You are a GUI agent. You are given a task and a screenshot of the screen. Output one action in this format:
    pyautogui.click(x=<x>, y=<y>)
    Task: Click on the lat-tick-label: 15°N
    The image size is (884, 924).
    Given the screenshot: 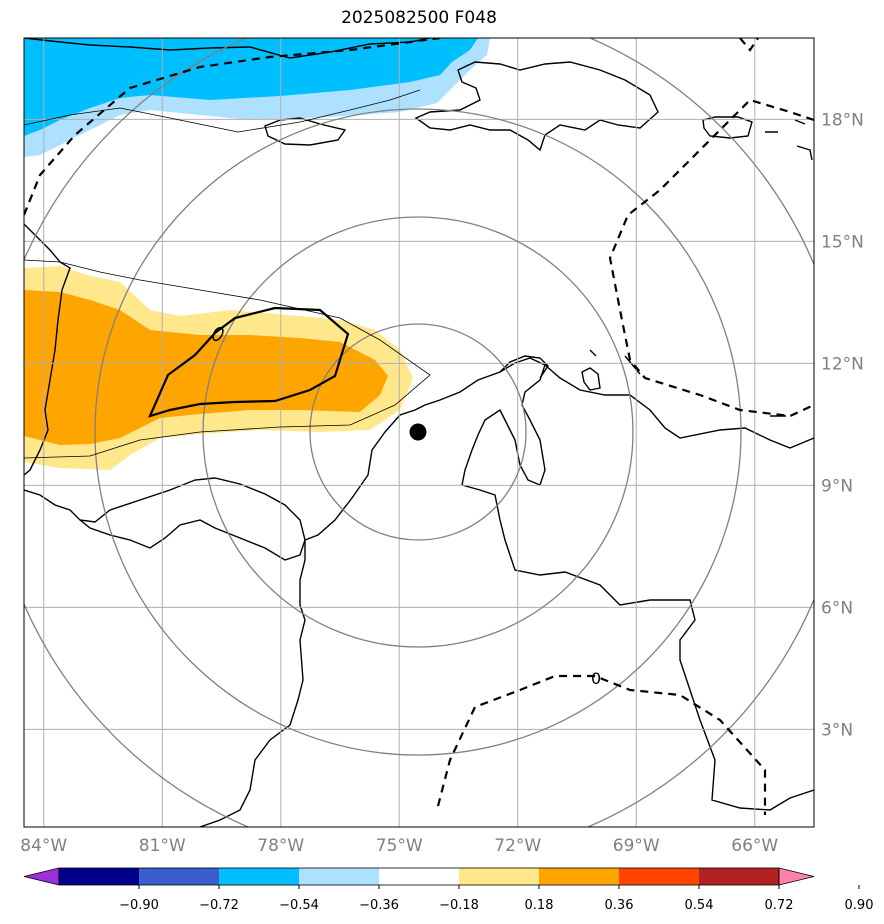 What is the action you would take?
    pyautogui.click(x=842, y=242)
    